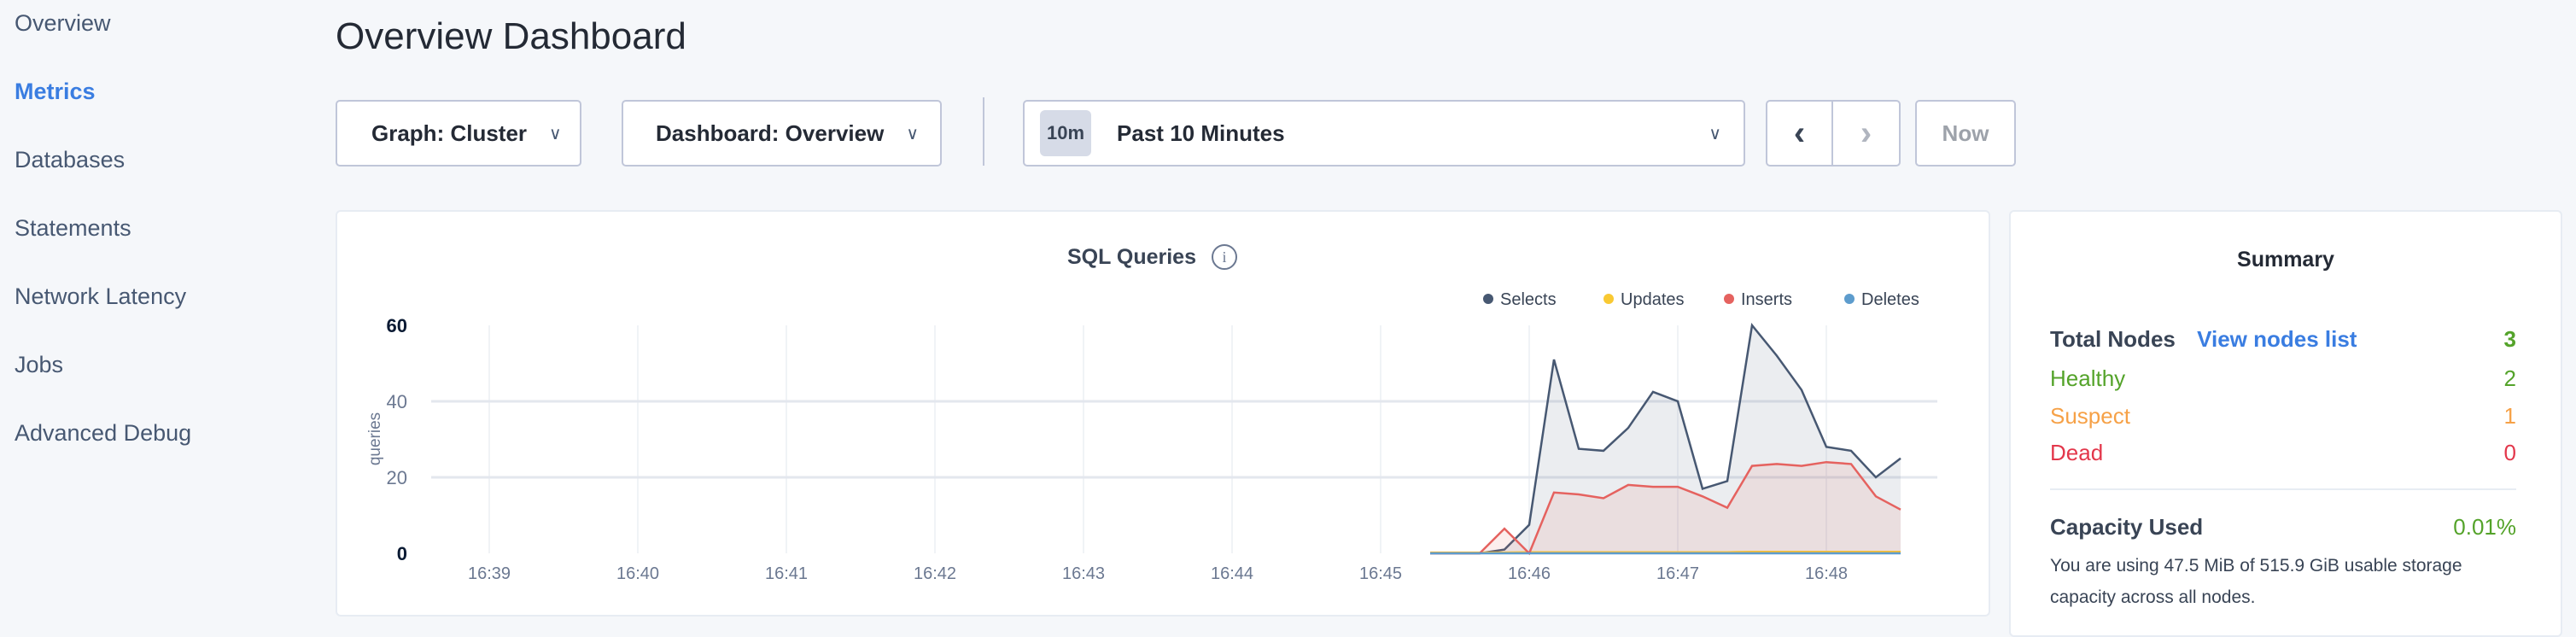  Describe the element at coordinates (39, 364) in the screenshot. I see `sidebar-item-jobs: Jobs` at that location.